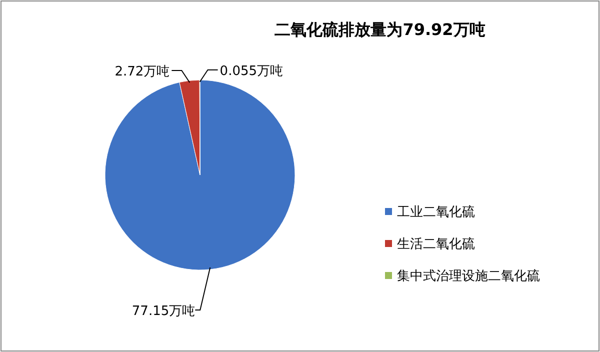  Describe the element at coordinates (436, 212) in the screenshot. I see `legend-label: 工业二氧化硫` at that location.